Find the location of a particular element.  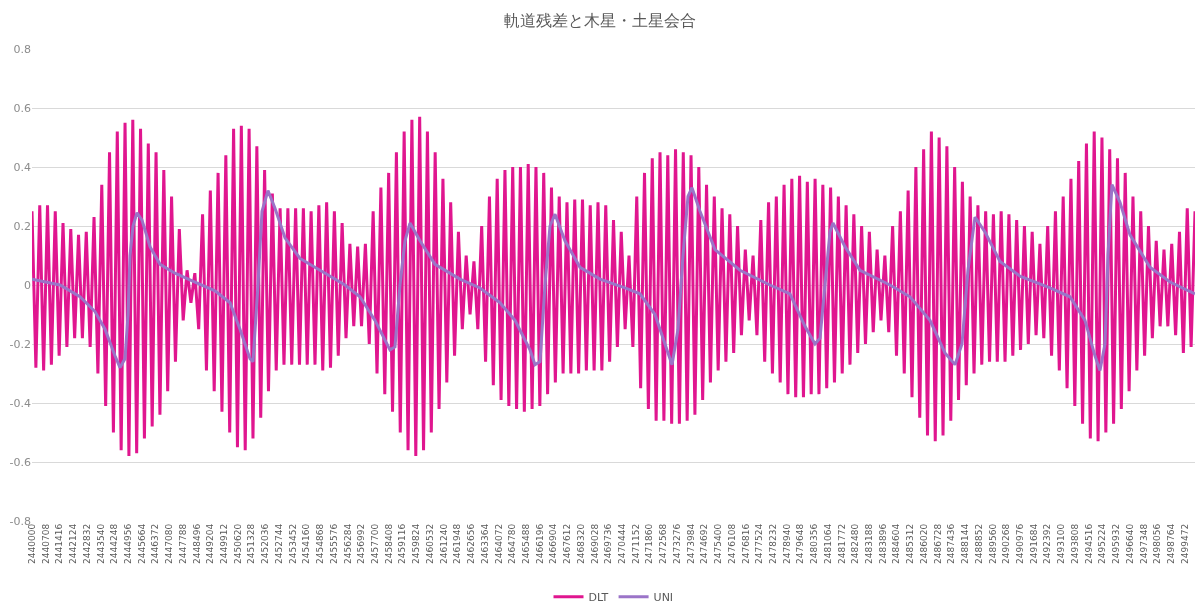

x-tick-label: 2473984 is located at coordinates (690, 543).